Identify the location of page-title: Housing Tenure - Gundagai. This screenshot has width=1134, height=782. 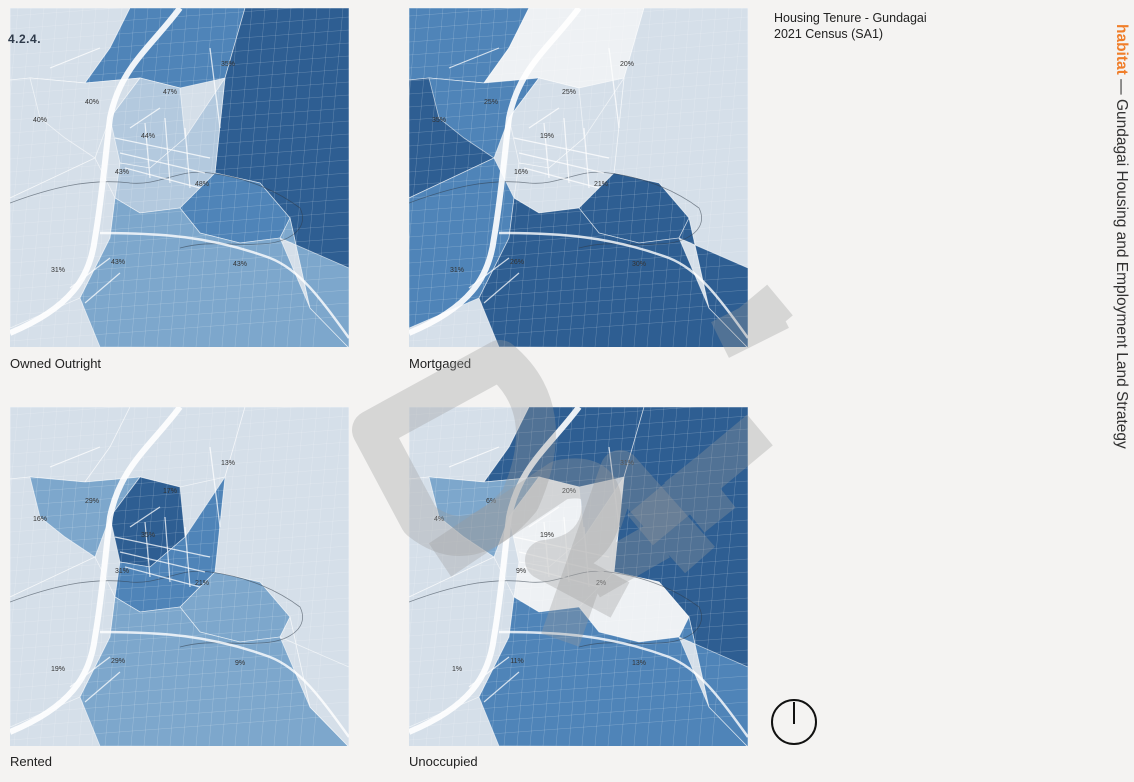
(850, 18).